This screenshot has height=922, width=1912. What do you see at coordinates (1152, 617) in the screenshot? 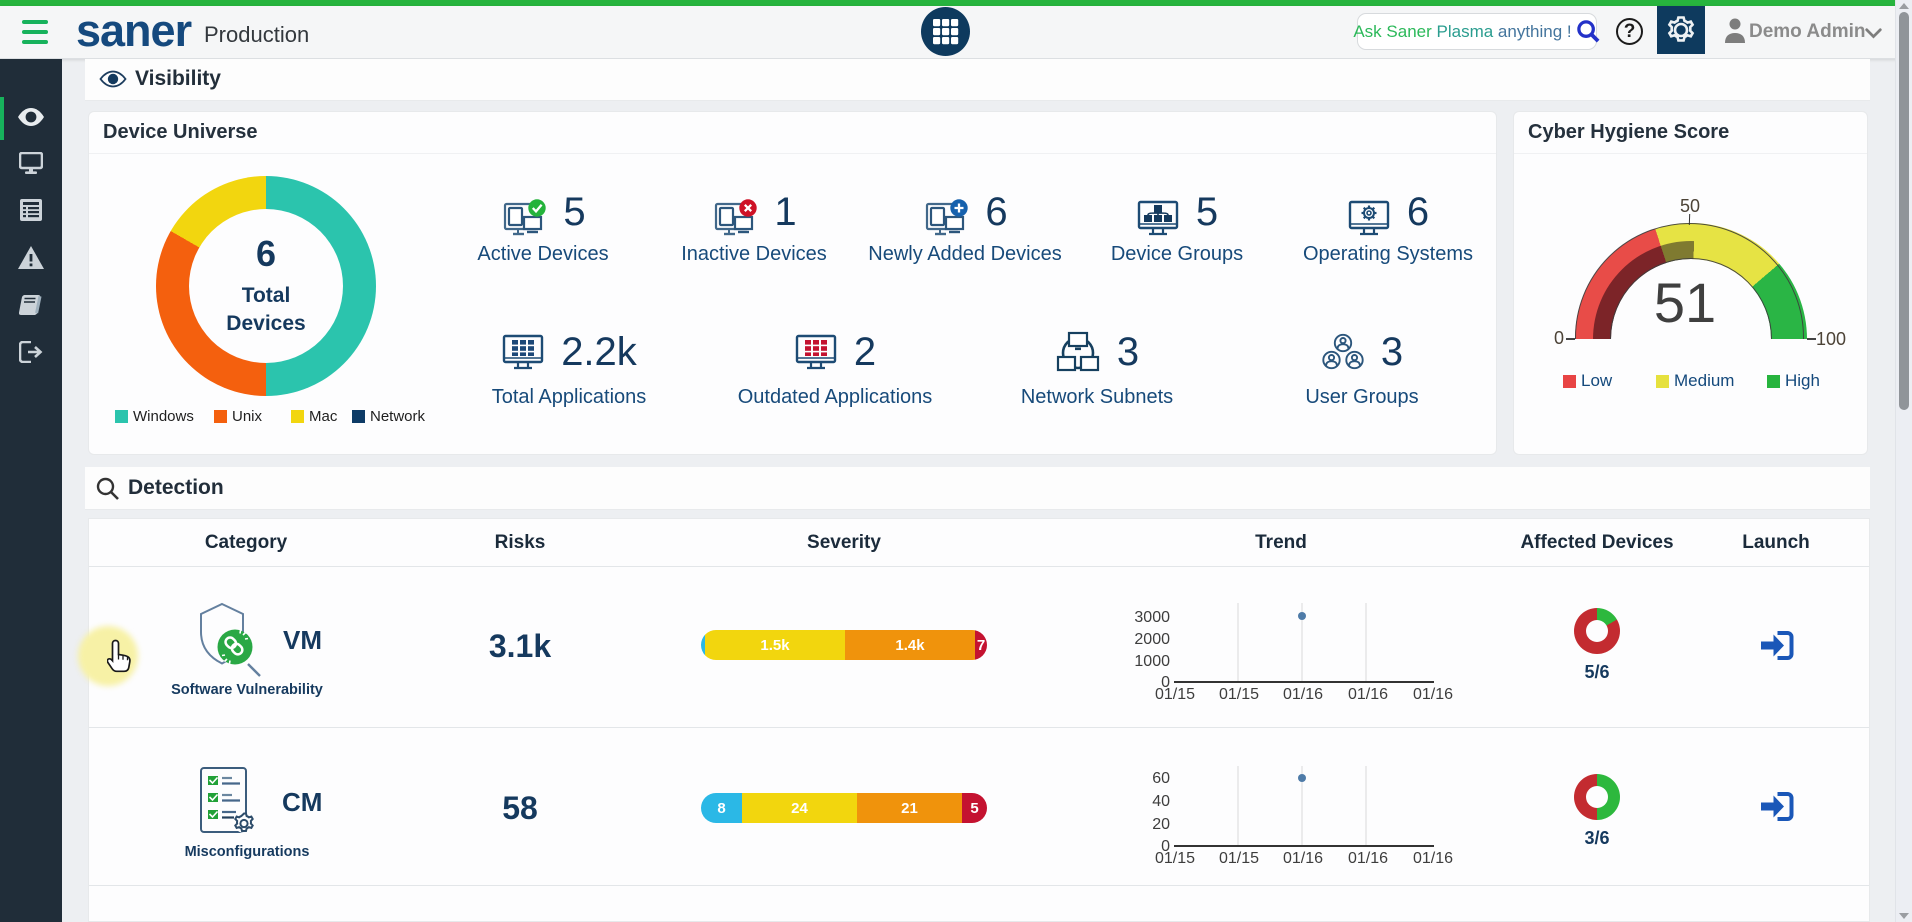
I see `svg-text: 3000` at bounding box center [1152, 617].